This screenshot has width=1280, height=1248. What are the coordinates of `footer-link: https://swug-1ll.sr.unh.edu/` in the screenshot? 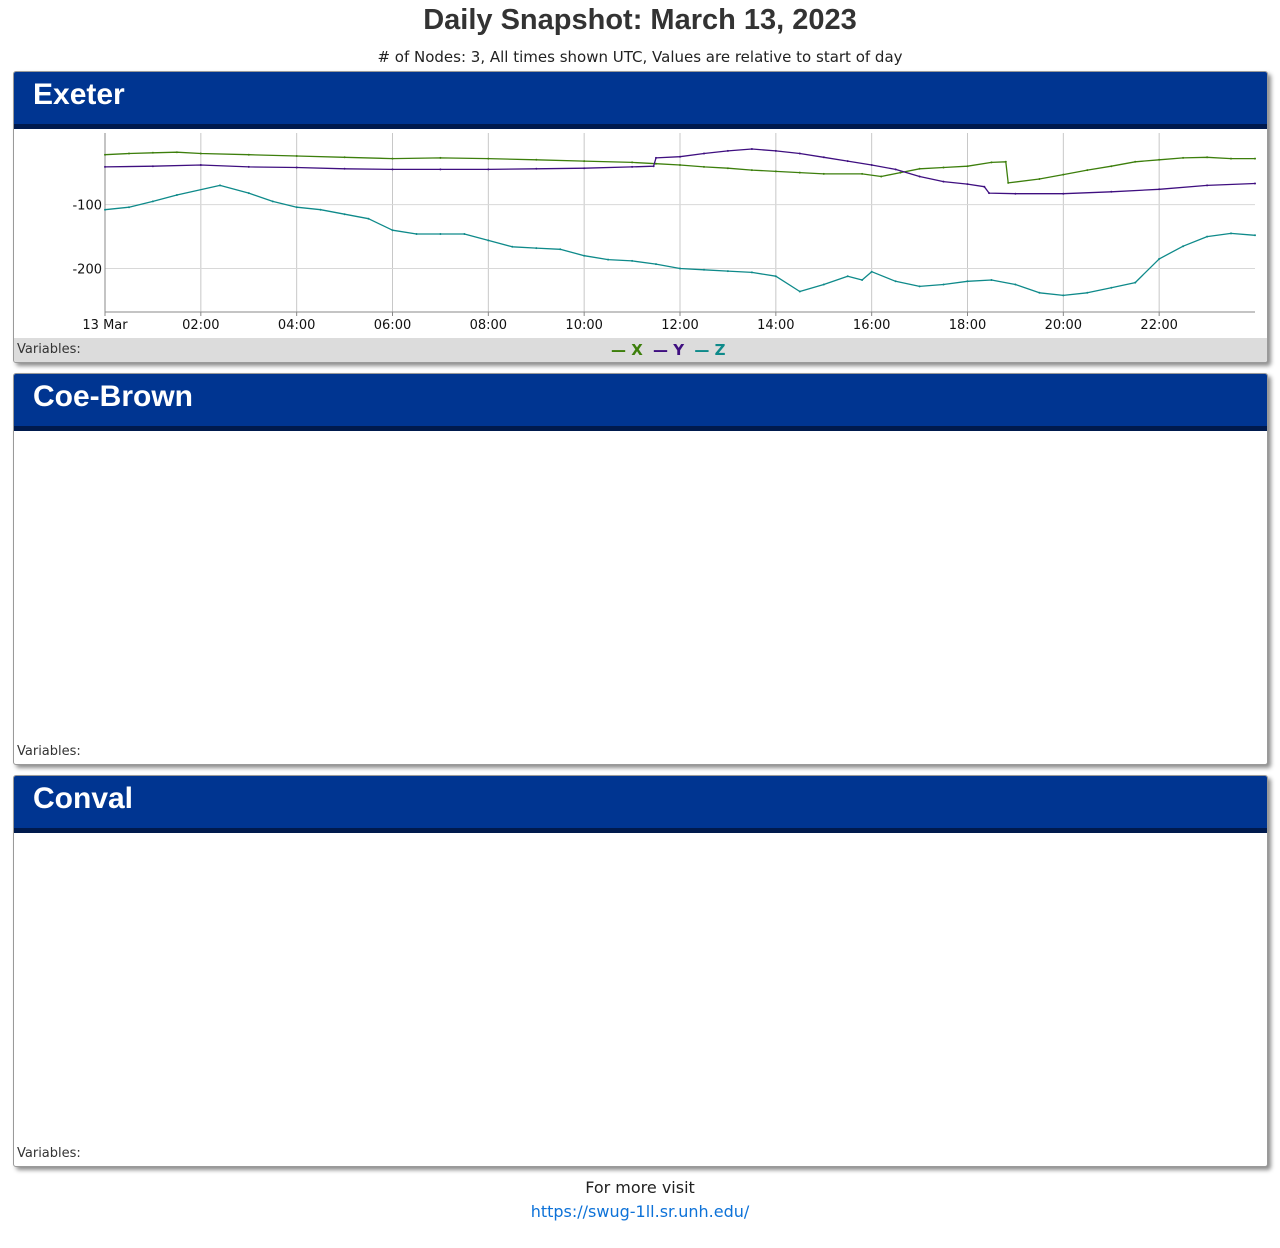 It's located at (640, 1211).